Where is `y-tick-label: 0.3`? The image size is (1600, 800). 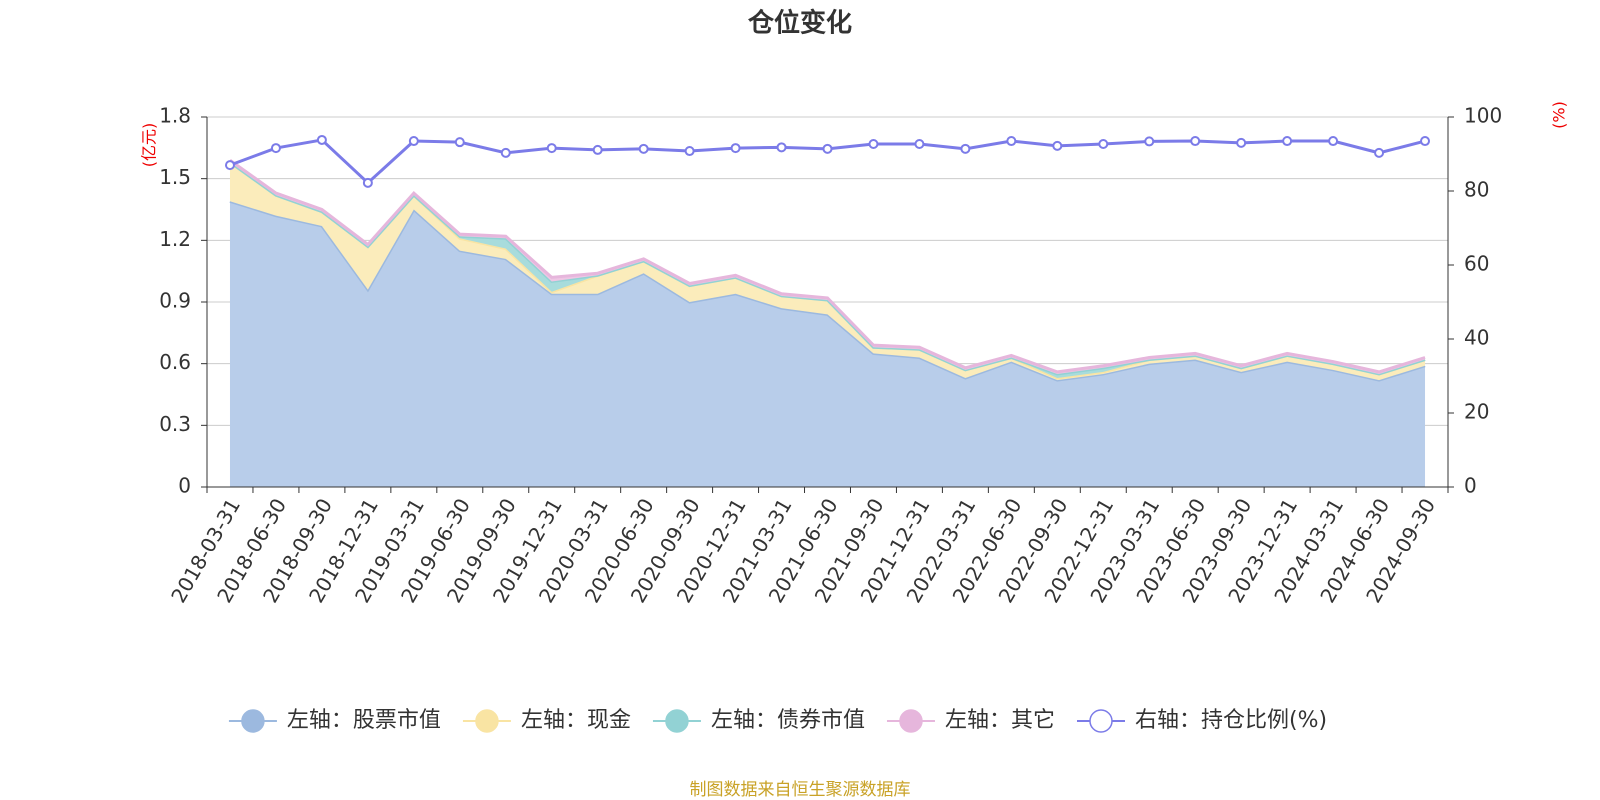 y-tick-label: 0.3 is located at coordinates (175, 424).